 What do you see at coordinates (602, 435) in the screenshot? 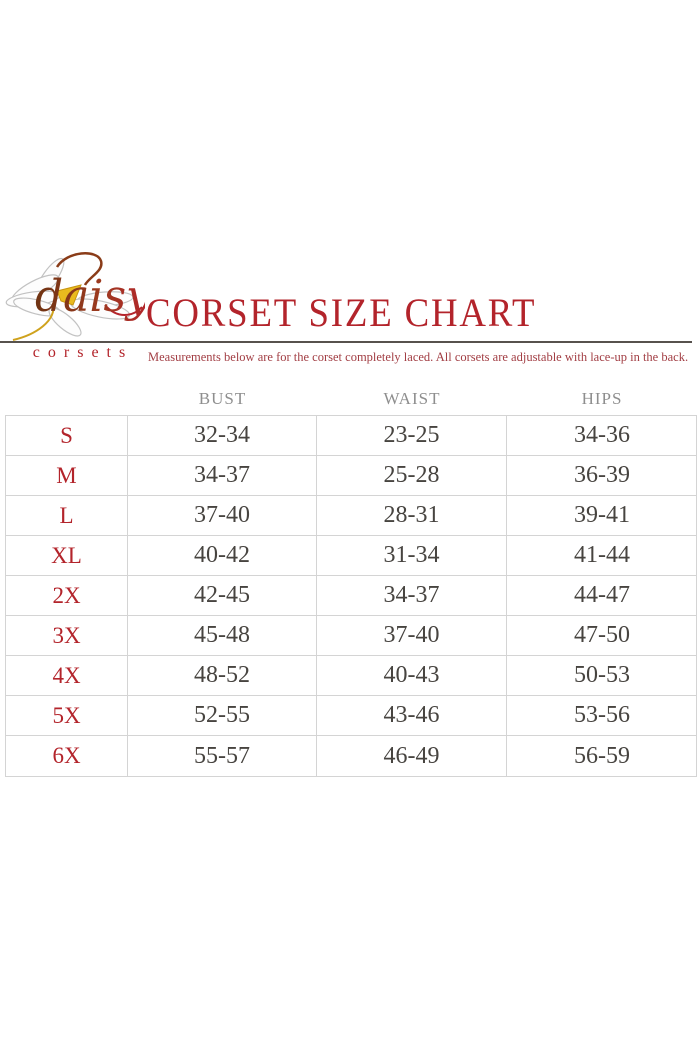
I see `hips-cell: 34-36` at bounding box center [602, 435].